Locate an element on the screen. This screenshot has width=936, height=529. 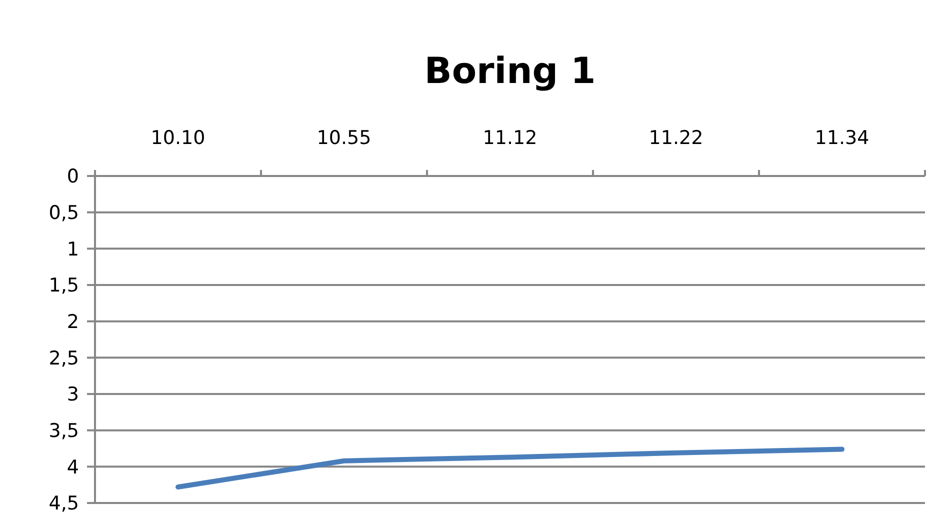
chart-title: Boring 1 is located at coordinates (510, 71).